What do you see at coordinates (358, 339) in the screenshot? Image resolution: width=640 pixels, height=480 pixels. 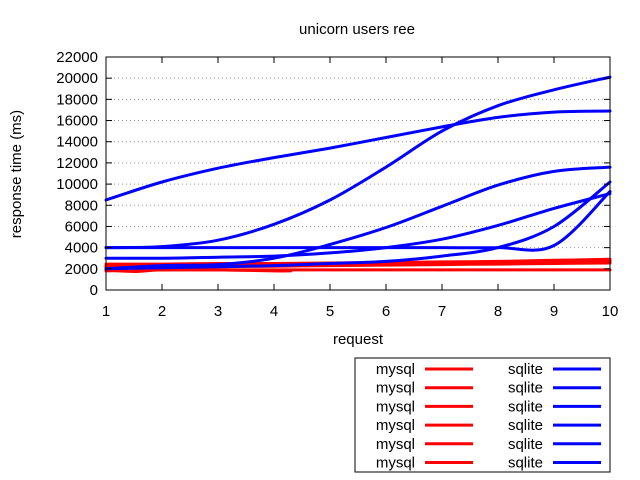 I see `x-axis-label: request` at bounding box center [358, 339].